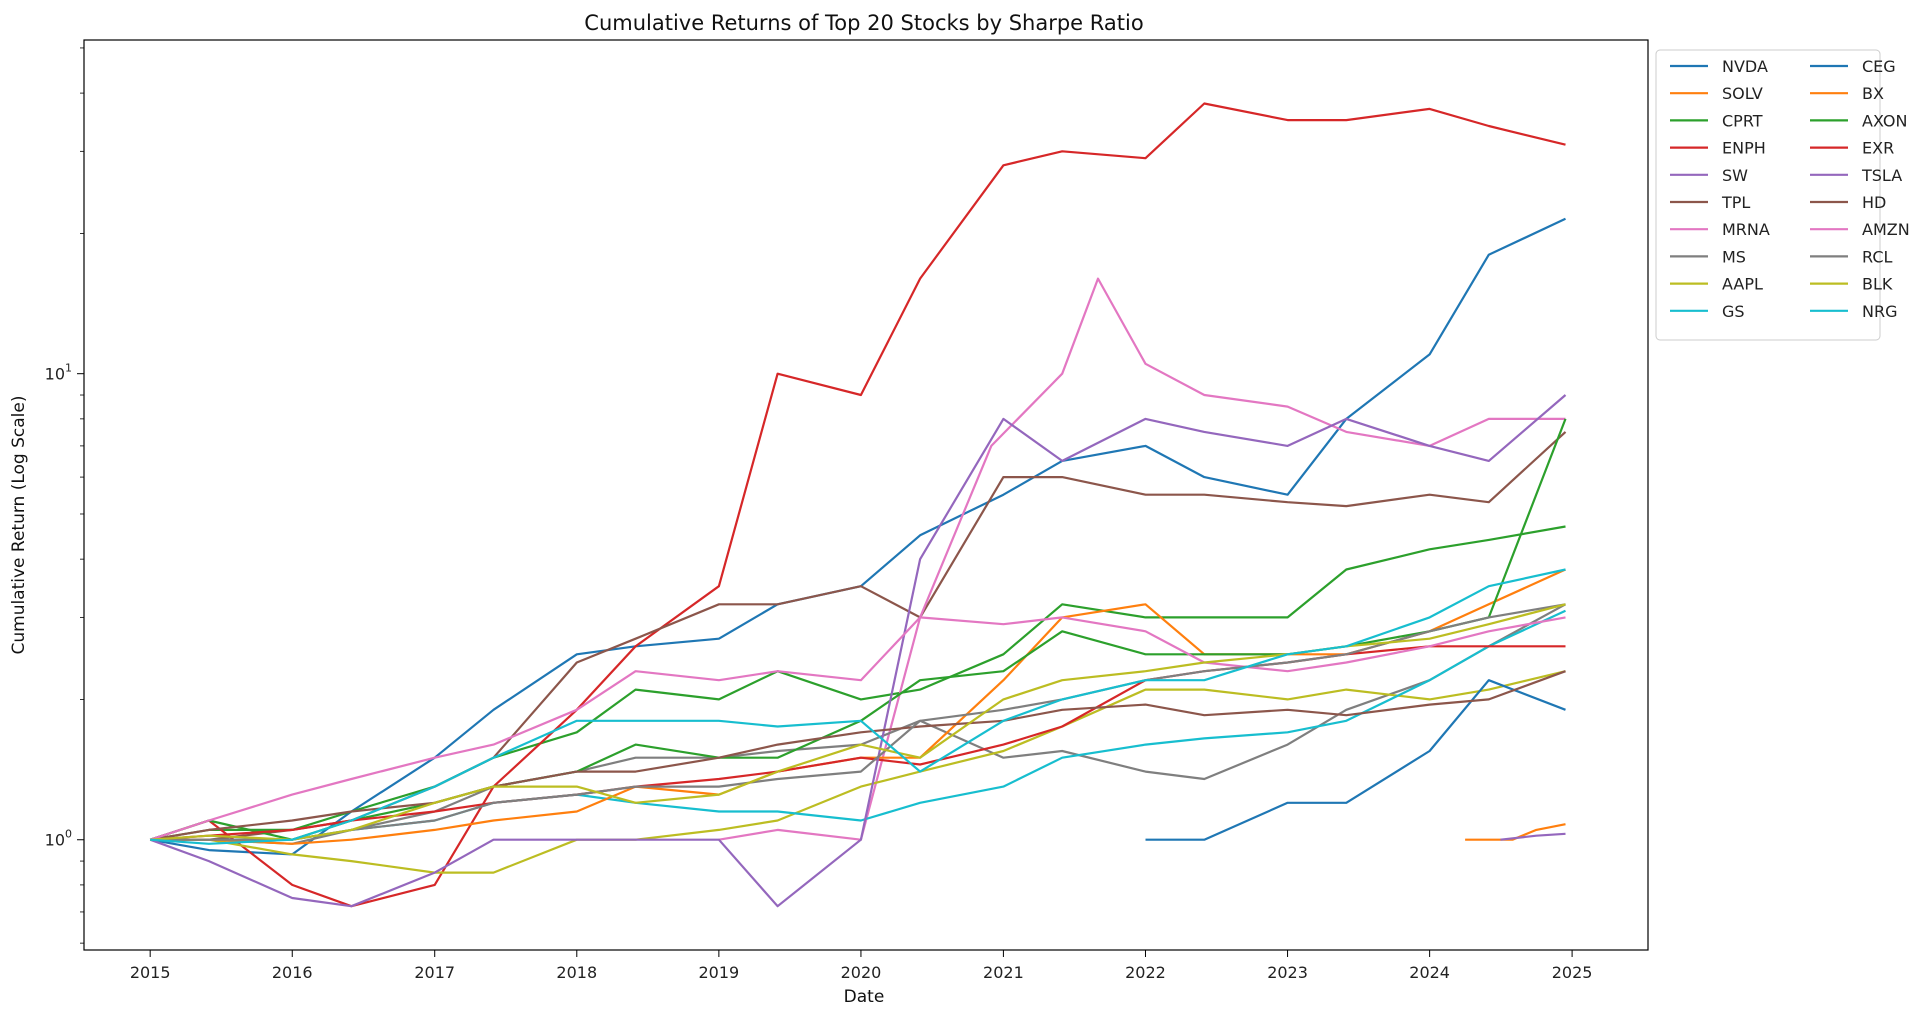 Image resolution: width=1930 pixels, height=1013 pixels. What do you see at coordinates (1881, 175) in the screenshot?
I see `legend-label-tsla: TSLA` at bounding box center [1881, 175].